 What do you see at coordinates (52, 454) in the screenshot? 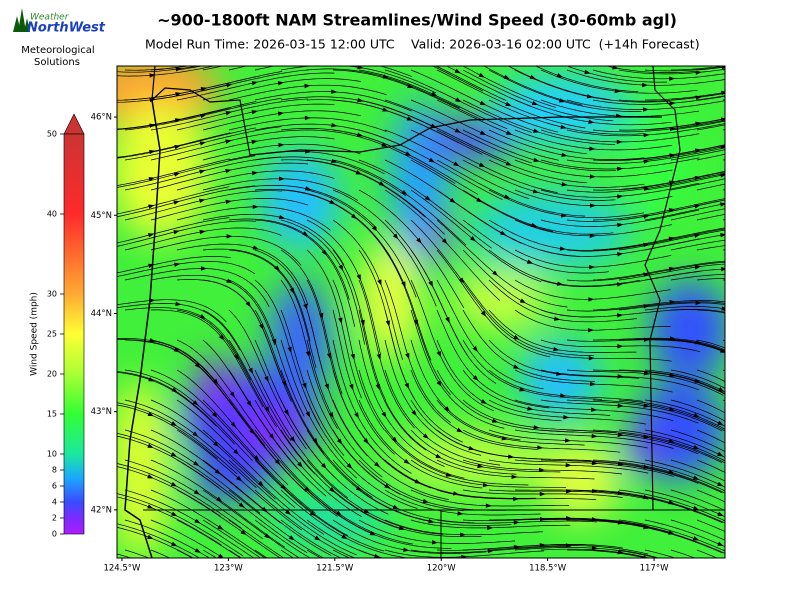
I see `colorbar-tick-label: 10` at bounding box center [52, 454].